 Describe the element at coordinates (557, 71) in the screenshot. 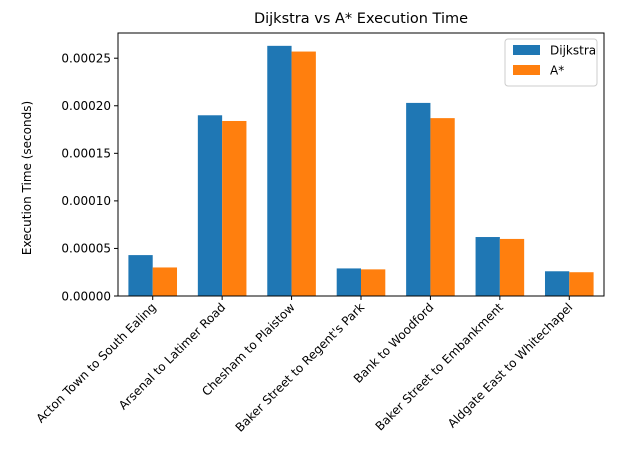

I see `legend-label-1: A*` at that location.